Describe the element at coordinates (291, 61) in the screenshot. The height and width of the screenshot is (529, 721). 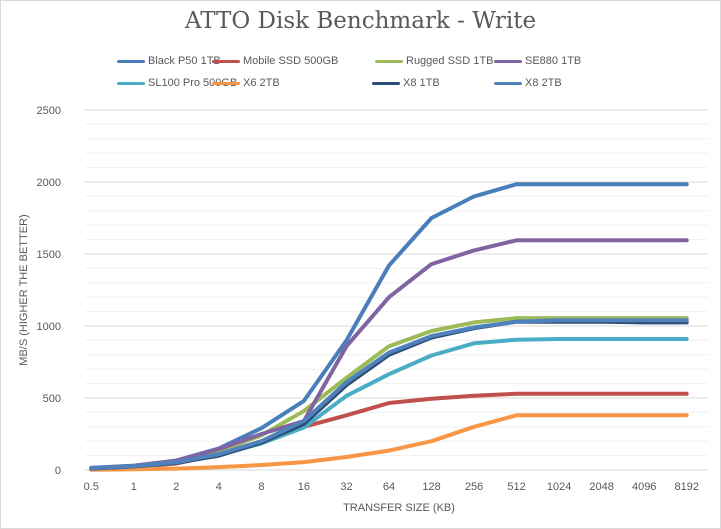
I see `legend-label: Mobile SSD 500GB` at that location.